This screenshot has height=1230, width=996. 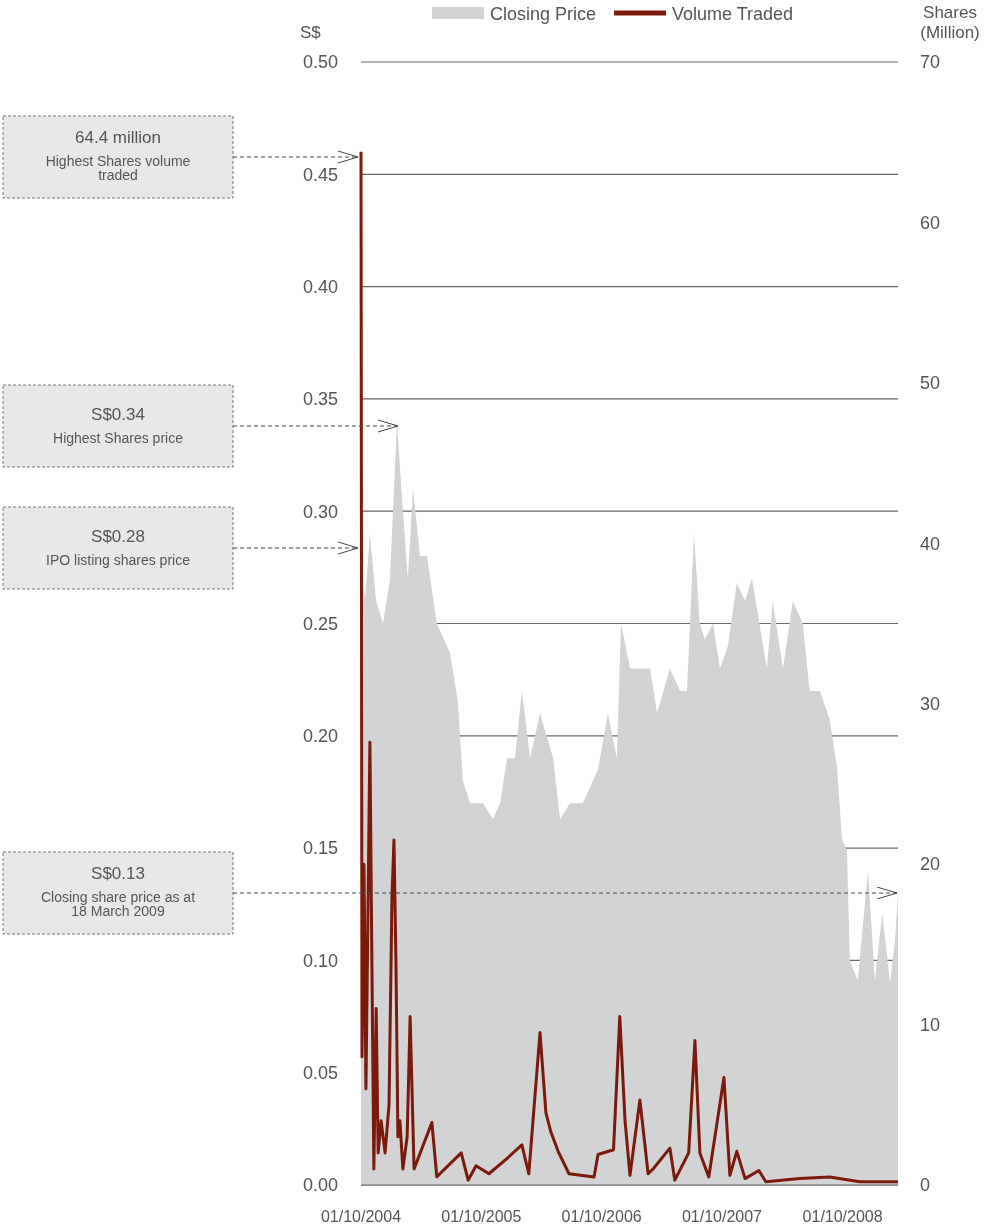 I want to click on y-tick-label: 0.40, so click(x=320, y=286).